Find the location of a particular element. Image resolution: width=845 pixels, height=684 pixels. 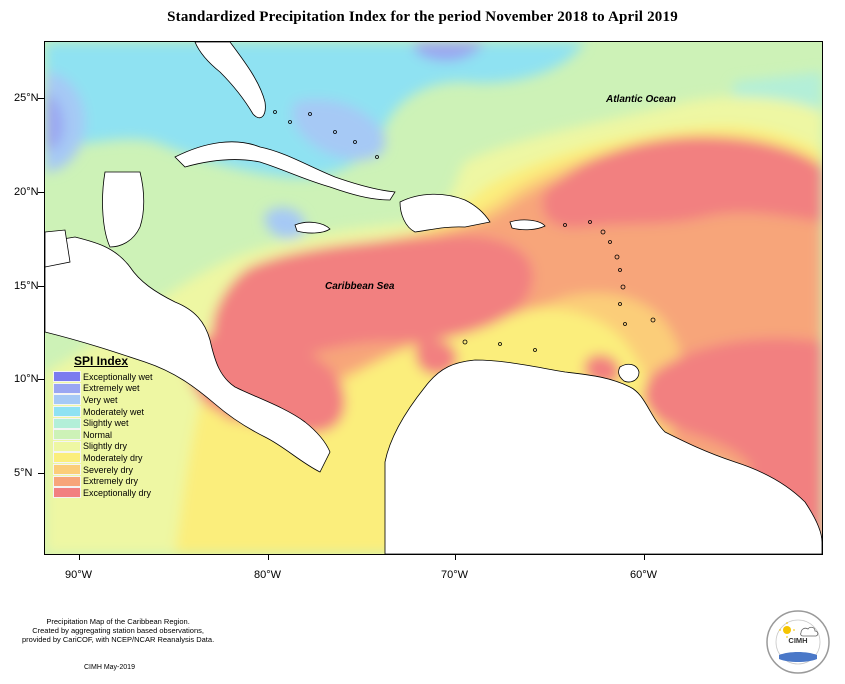

legend-item: Extremely wet is located at coordinates (103, 388).